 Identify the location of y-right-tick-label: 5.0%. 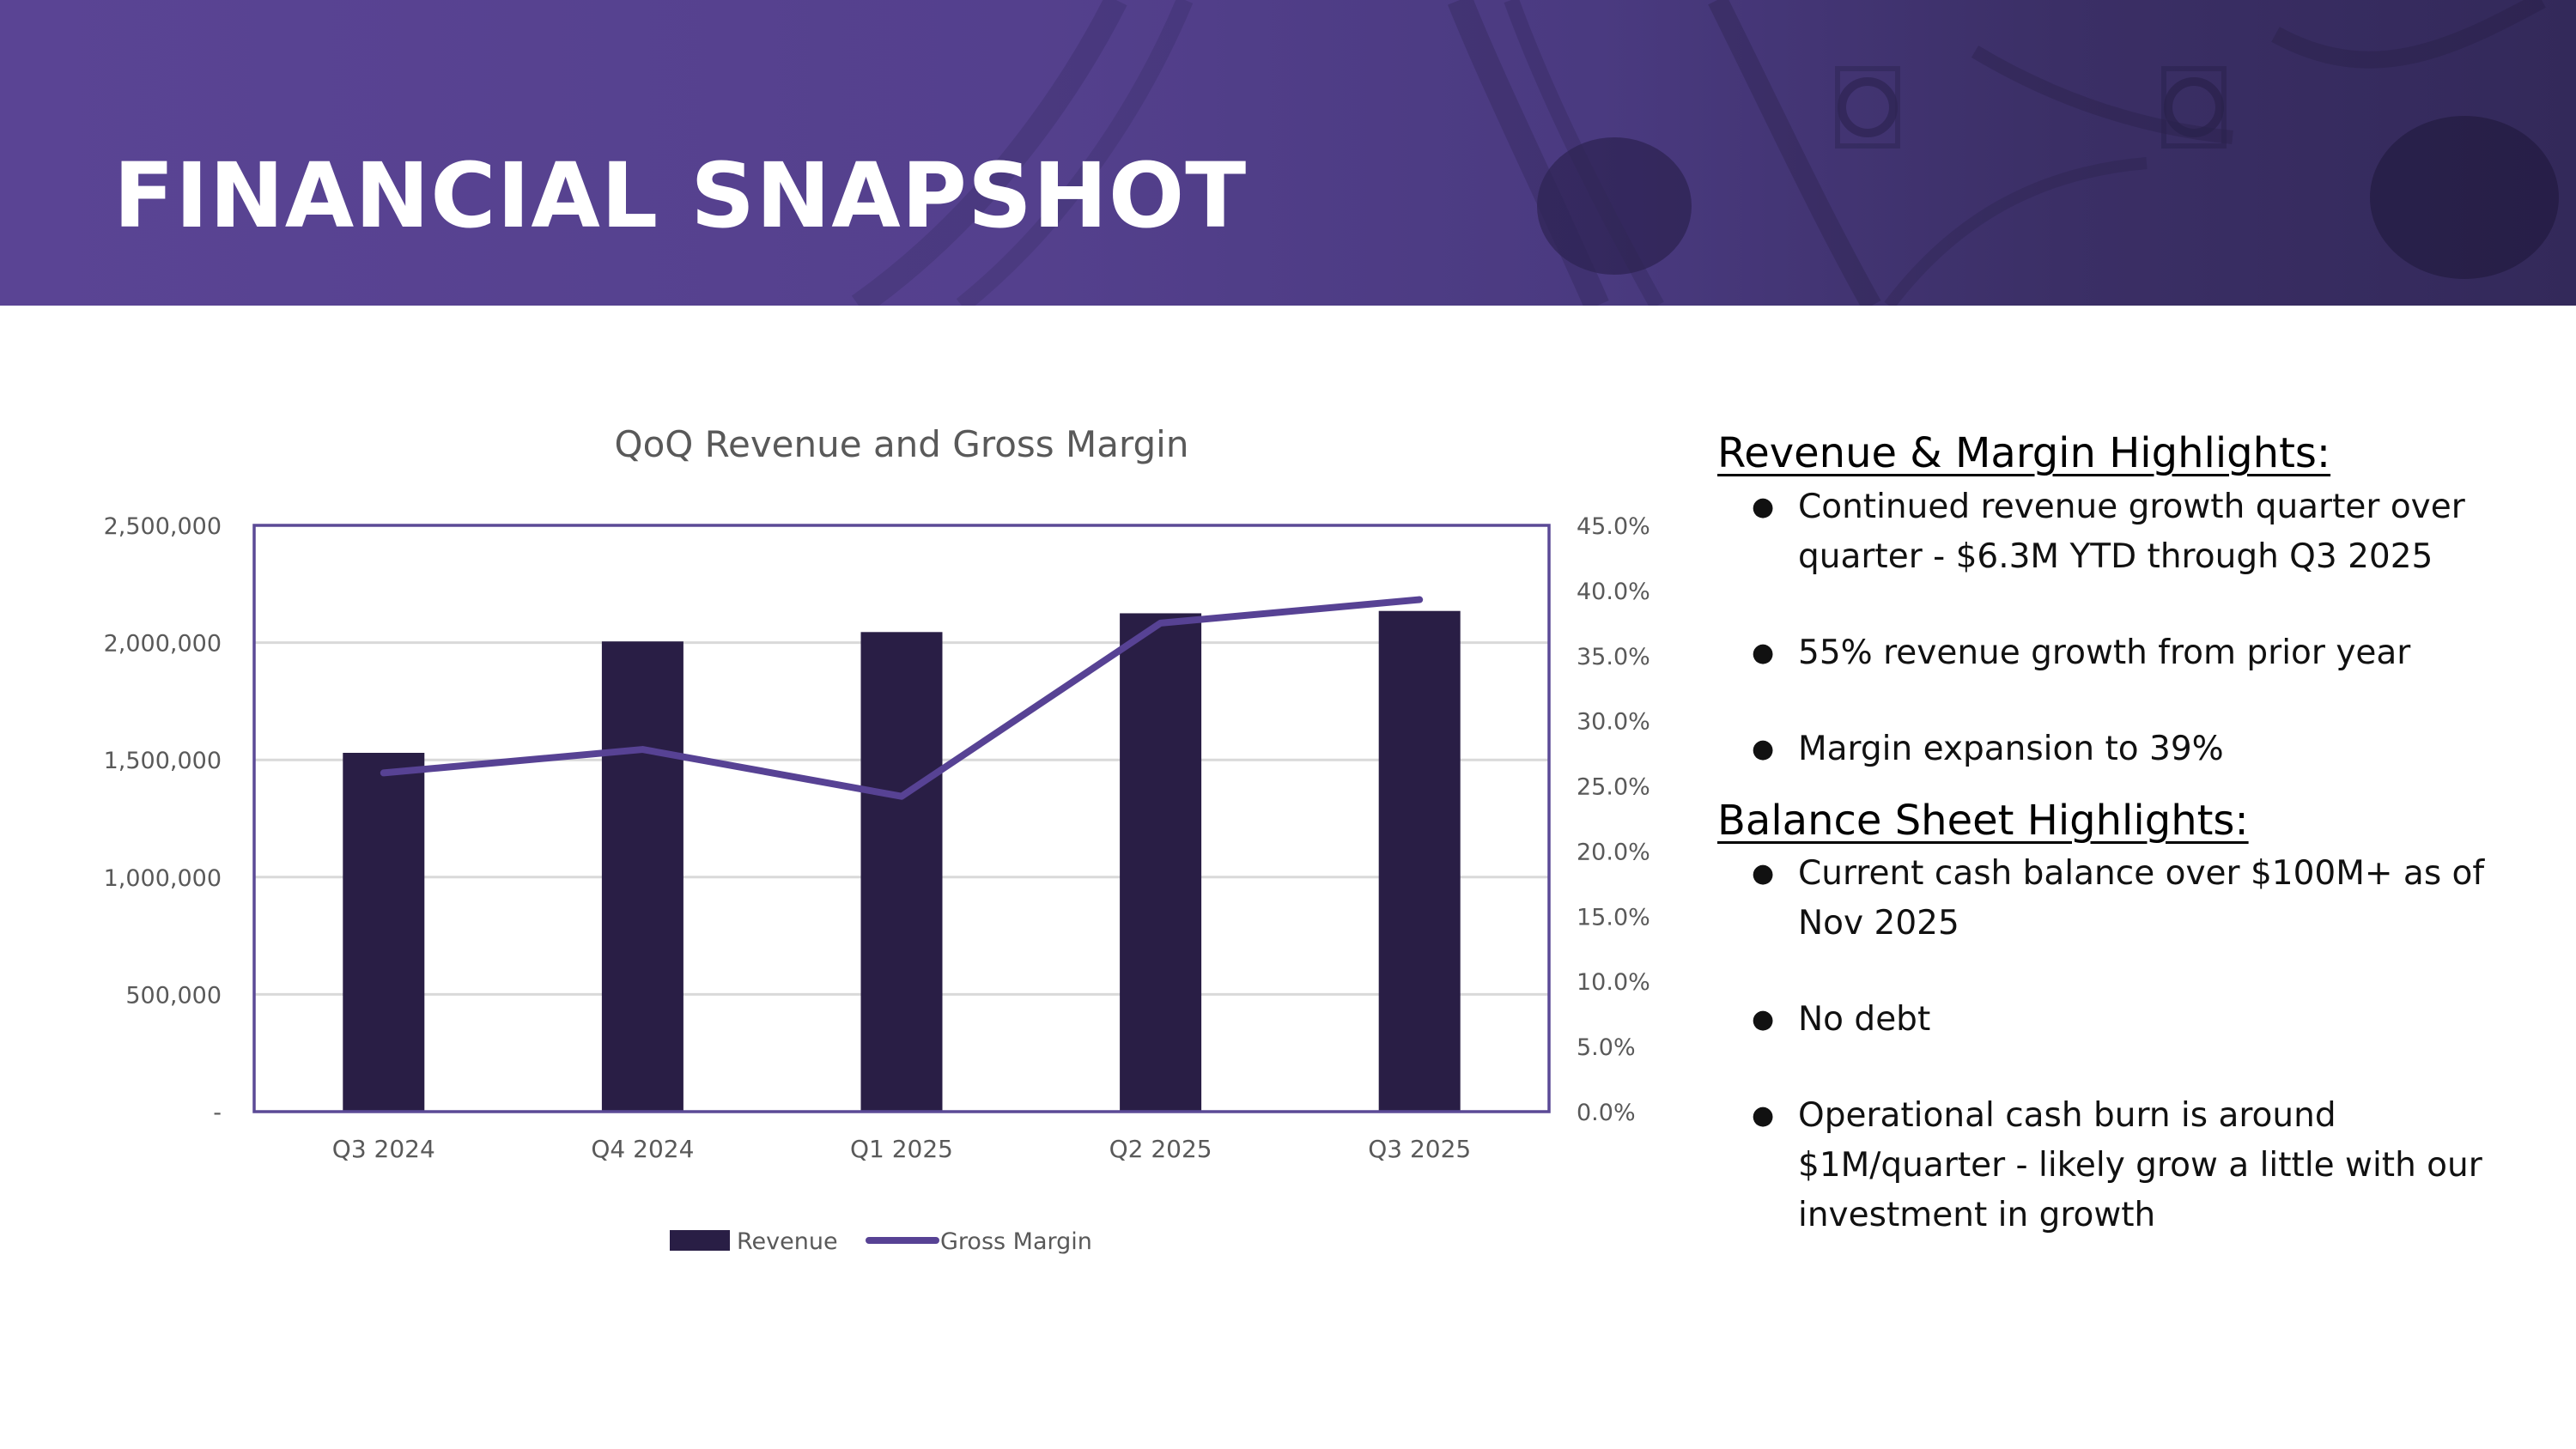
(1606, 1047).